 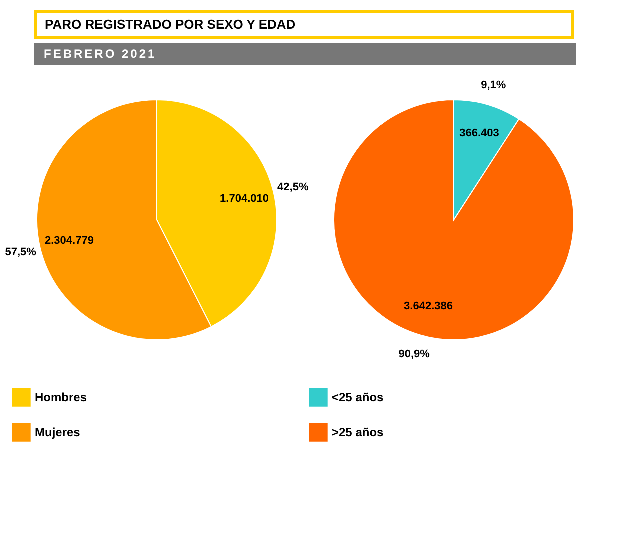 What do you see at coordinates (69, 240) in the screenshot?
I see `data-label: 2.304.779` at bounding box center [69, 240].